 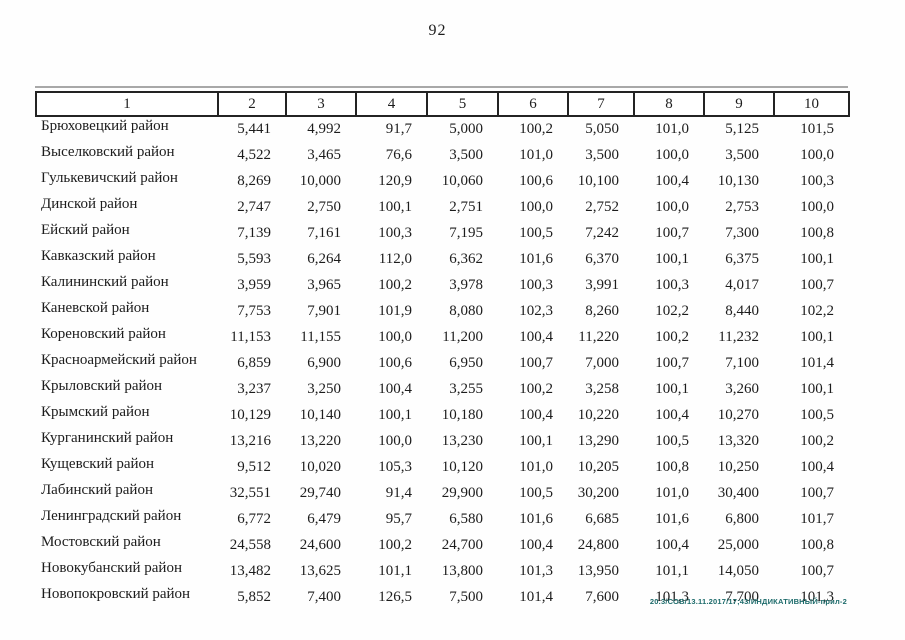 What do you see at coordinates (462, 544) in the screenshot?
I see `value-cell: 24,700` at bounding box center [462, 544].